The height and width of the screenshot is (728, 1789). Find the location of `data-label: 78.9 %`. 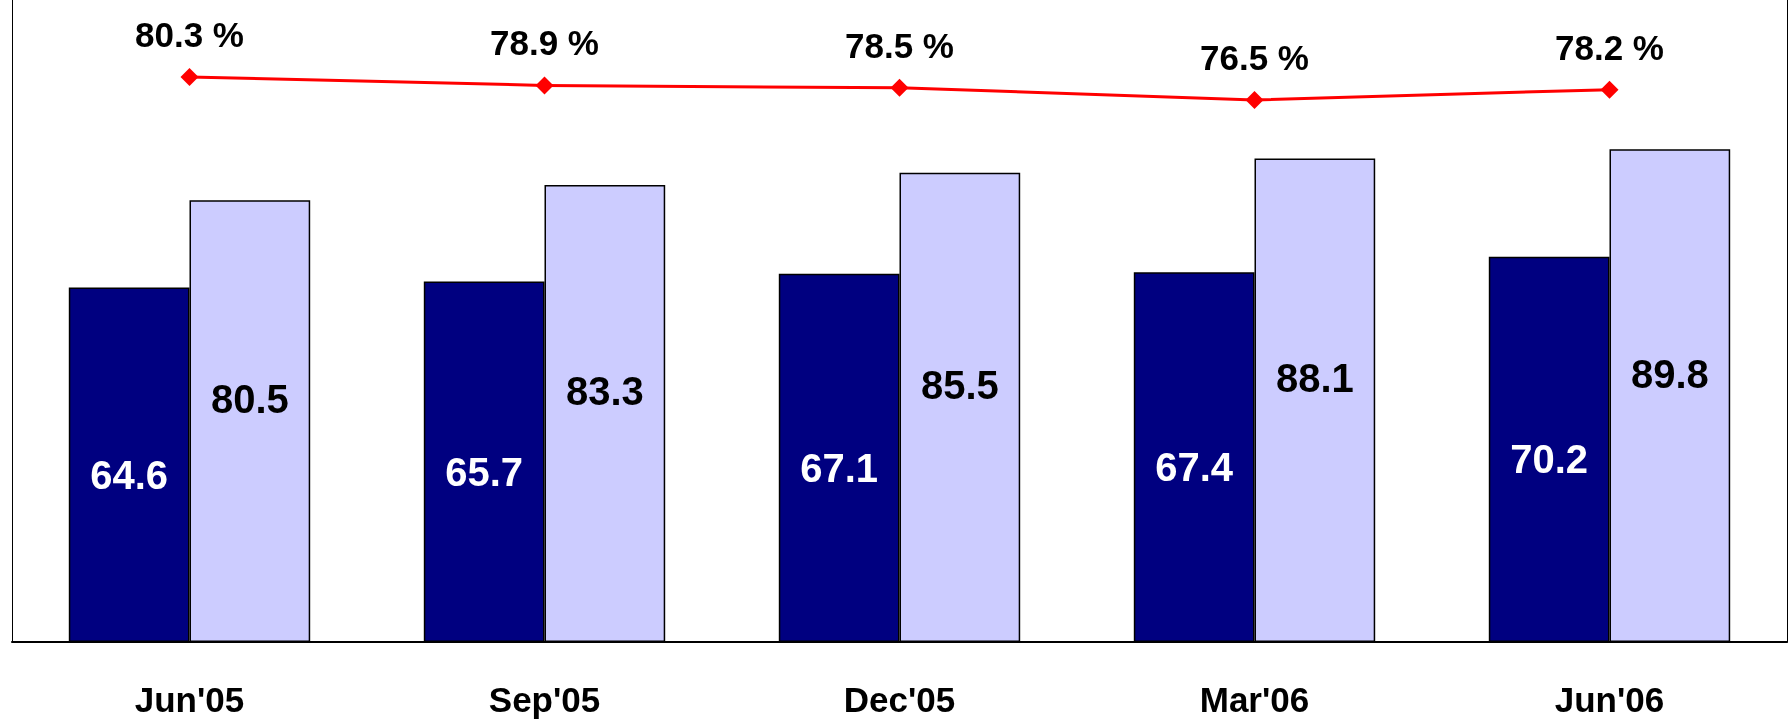

data-label: 78.9 % is located at coordinates (544, 43).